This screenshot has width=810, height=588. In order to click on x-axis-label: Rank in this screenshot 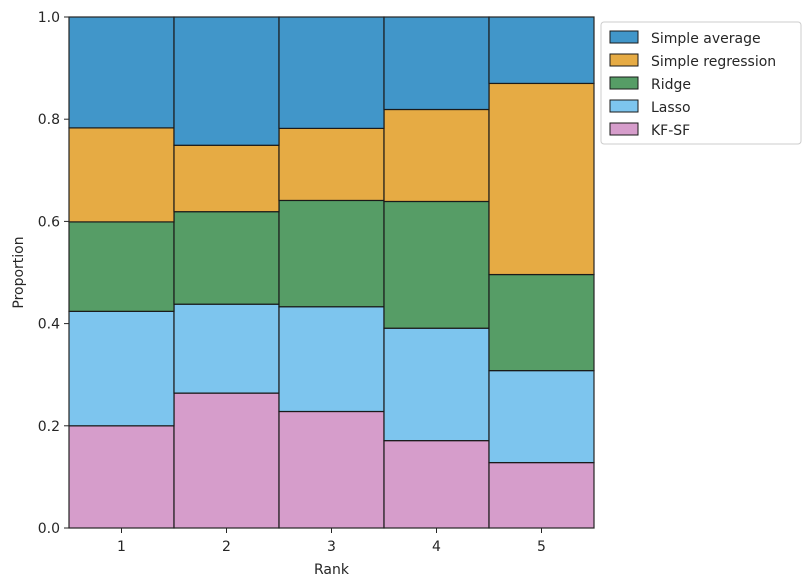, I will do `click(332, 570)`.